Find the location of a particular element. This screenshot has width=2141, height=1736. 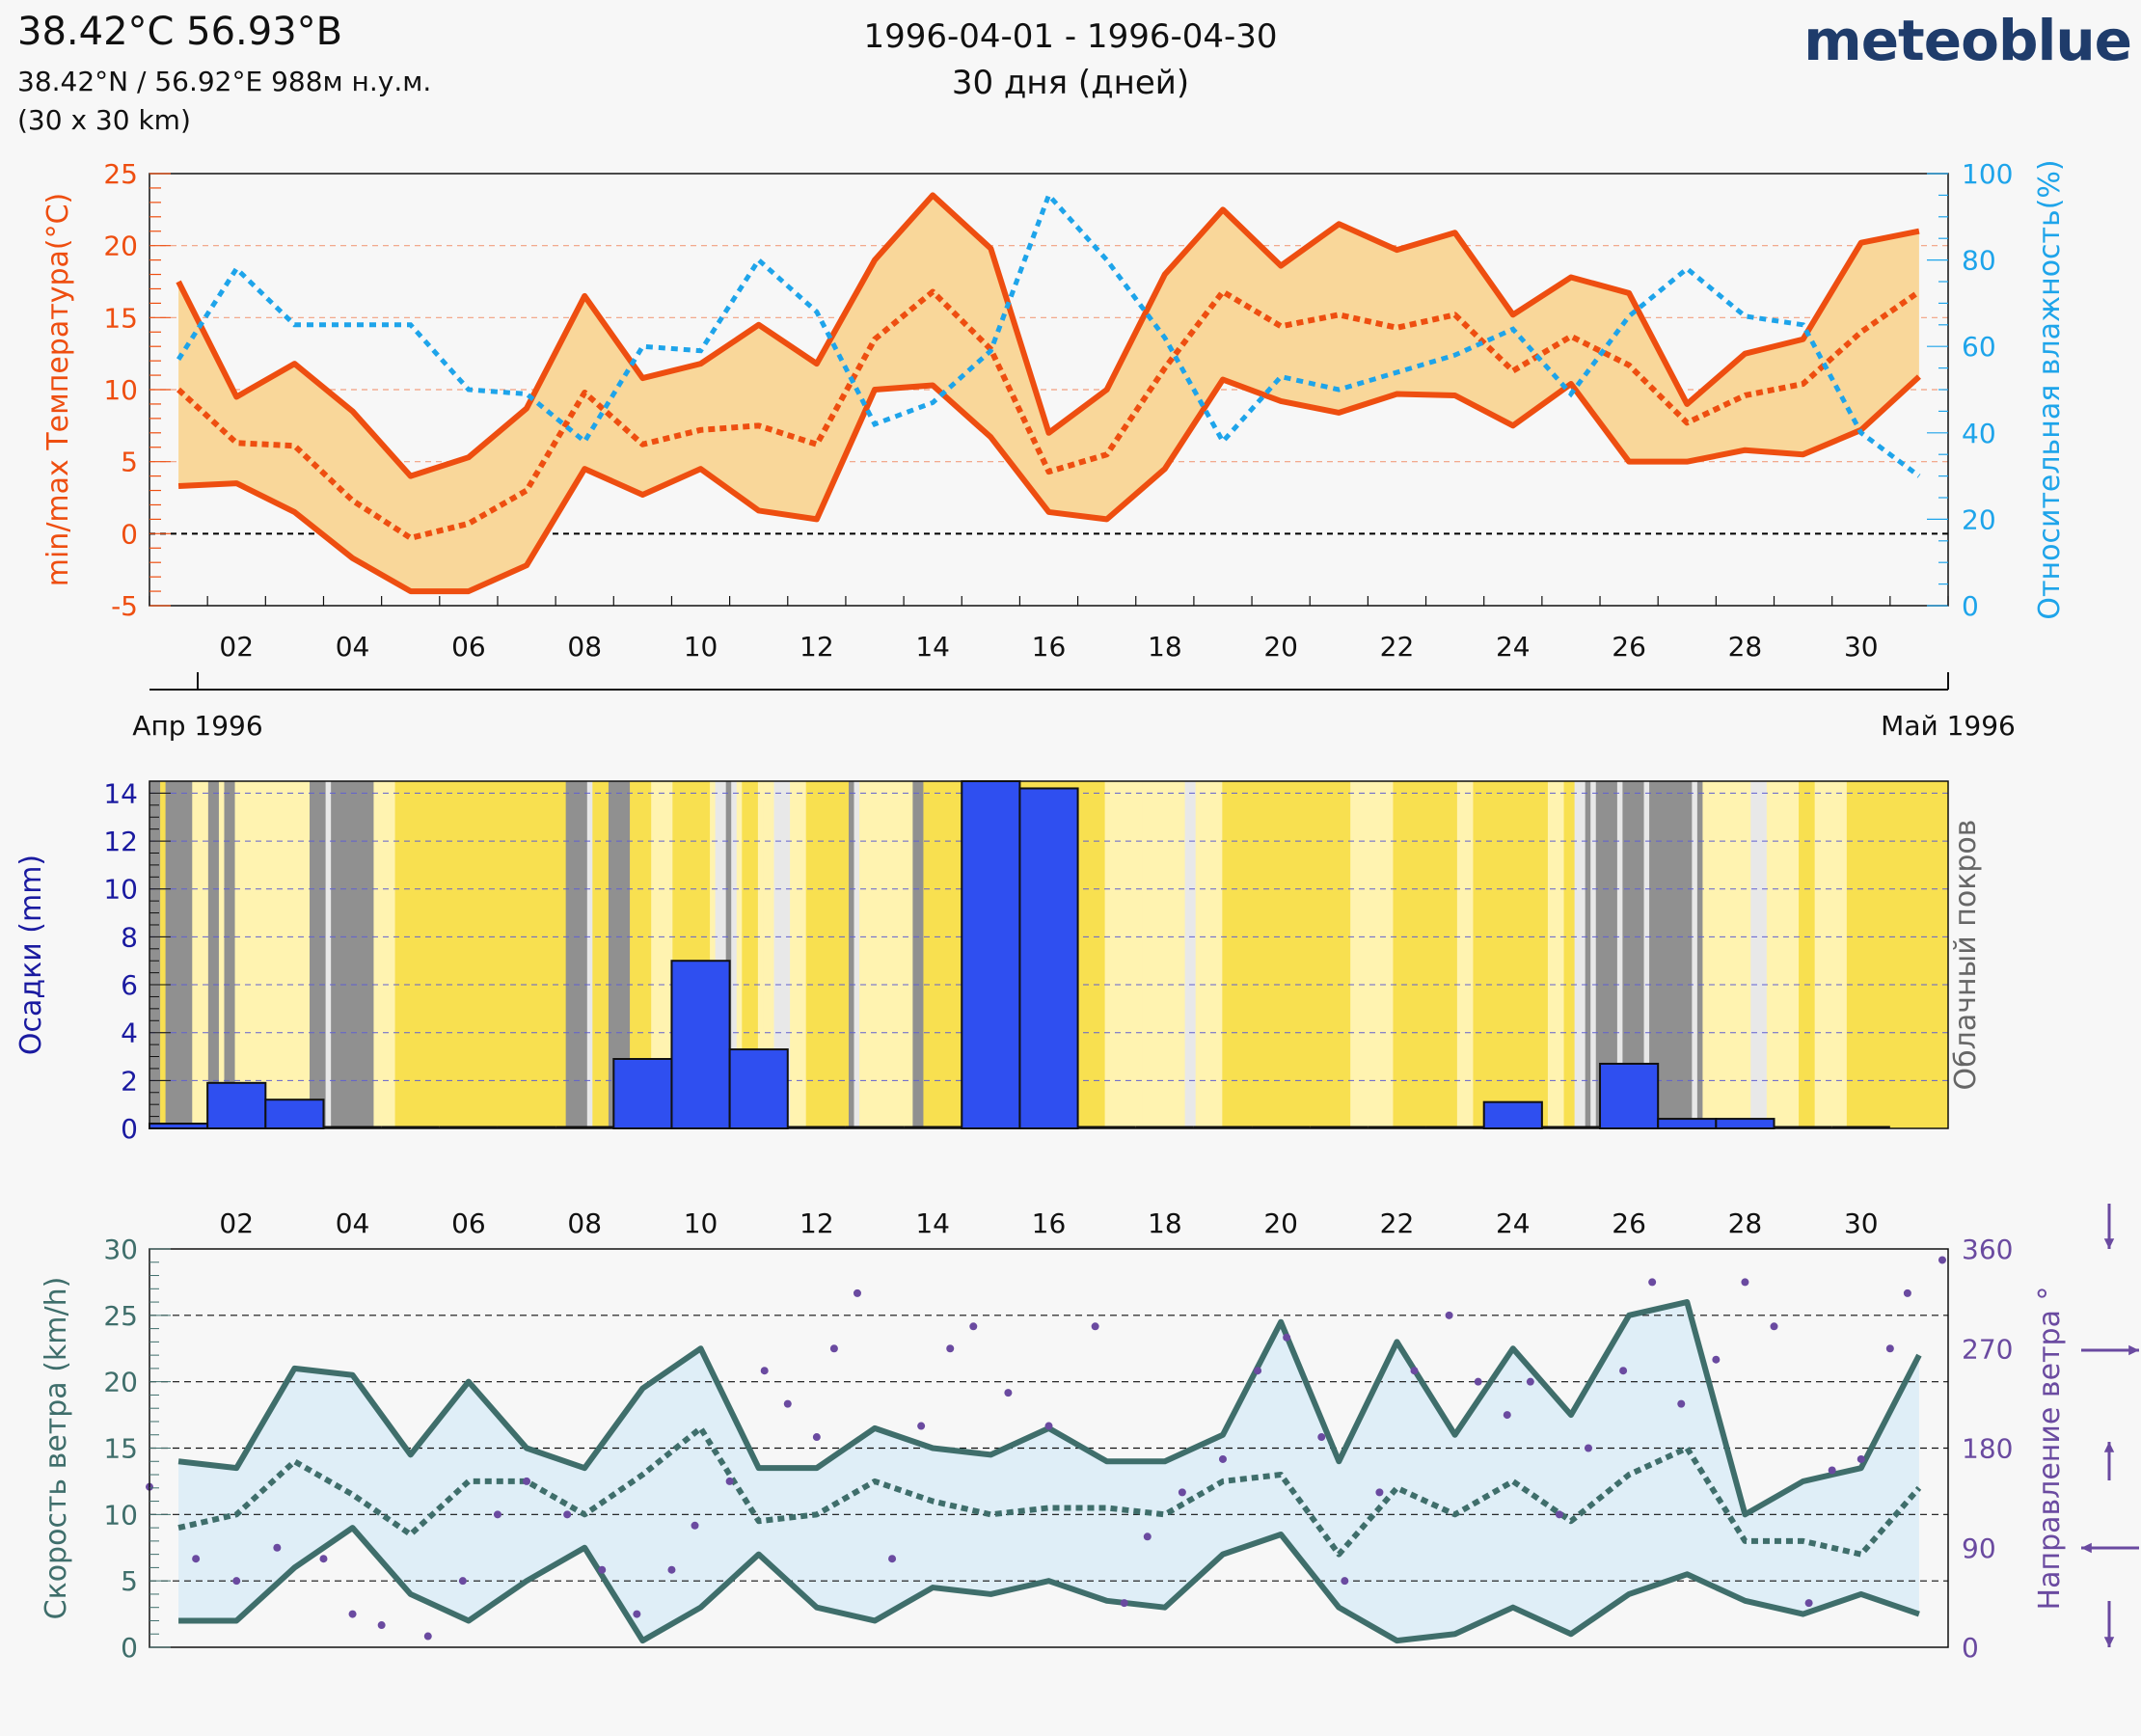

east-wind-arrow-icon-head is located at coordinates (2133, 1350).